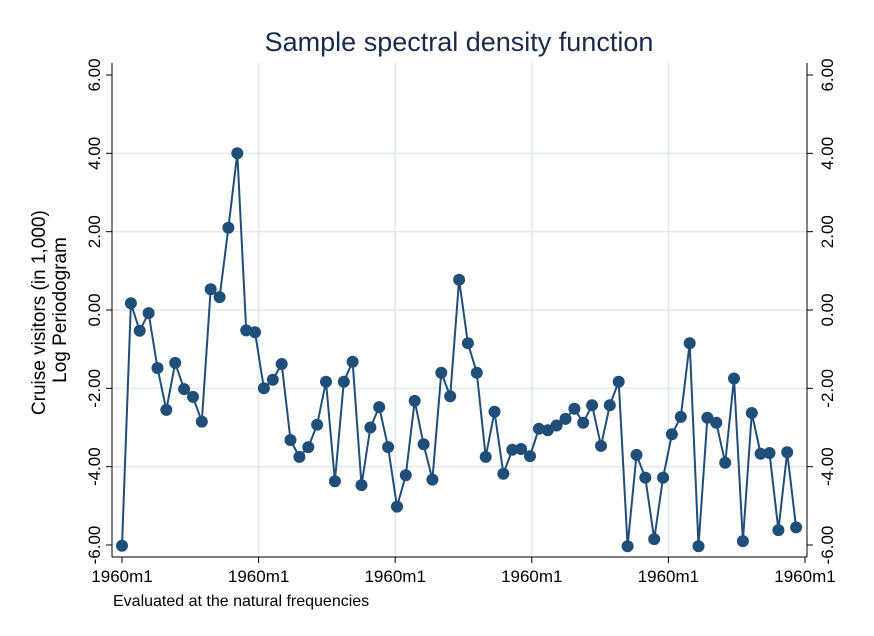  I want to click on chart-title: Sample spectral density function, so click(459, 42).